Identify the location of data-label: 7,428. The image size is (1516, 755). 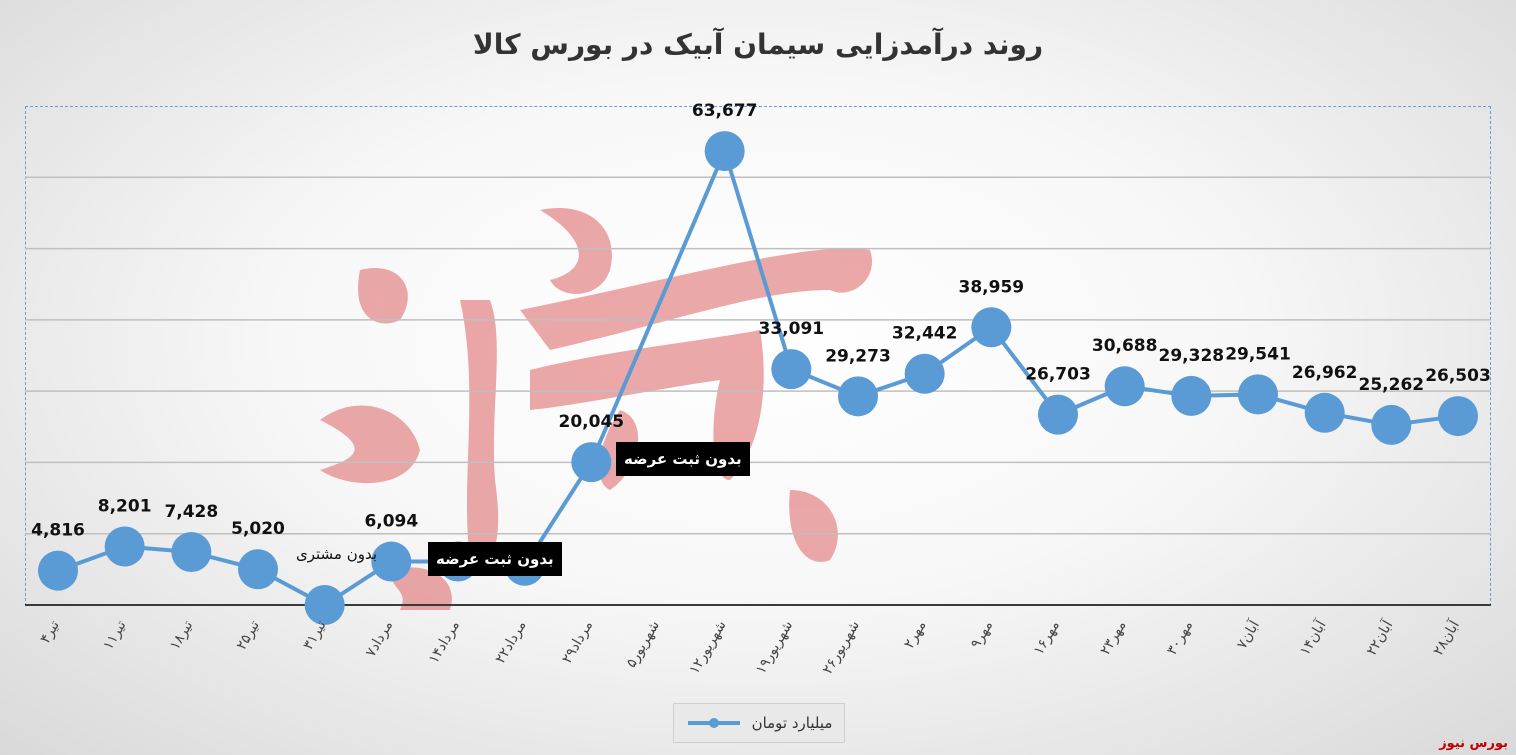
(191, 512).